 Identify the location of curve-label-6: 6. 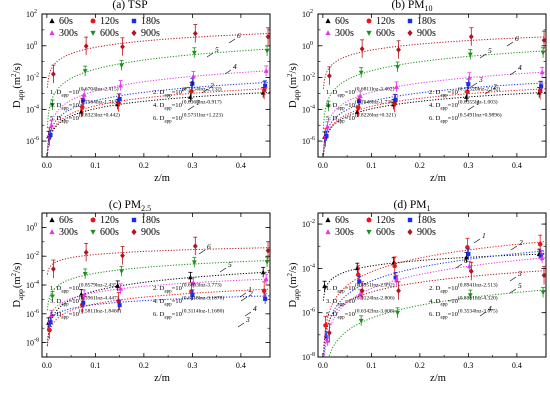
(239, 35).